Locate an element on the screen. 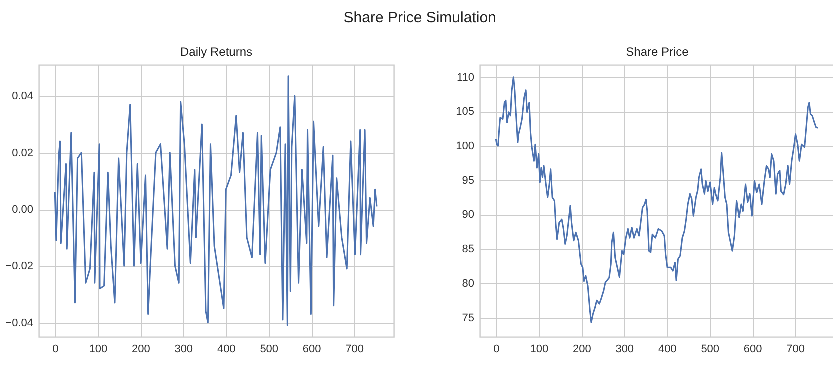 This screenshot has height=366, width=833. chart-title: Daily Returns is located at coordinates (216, 52).